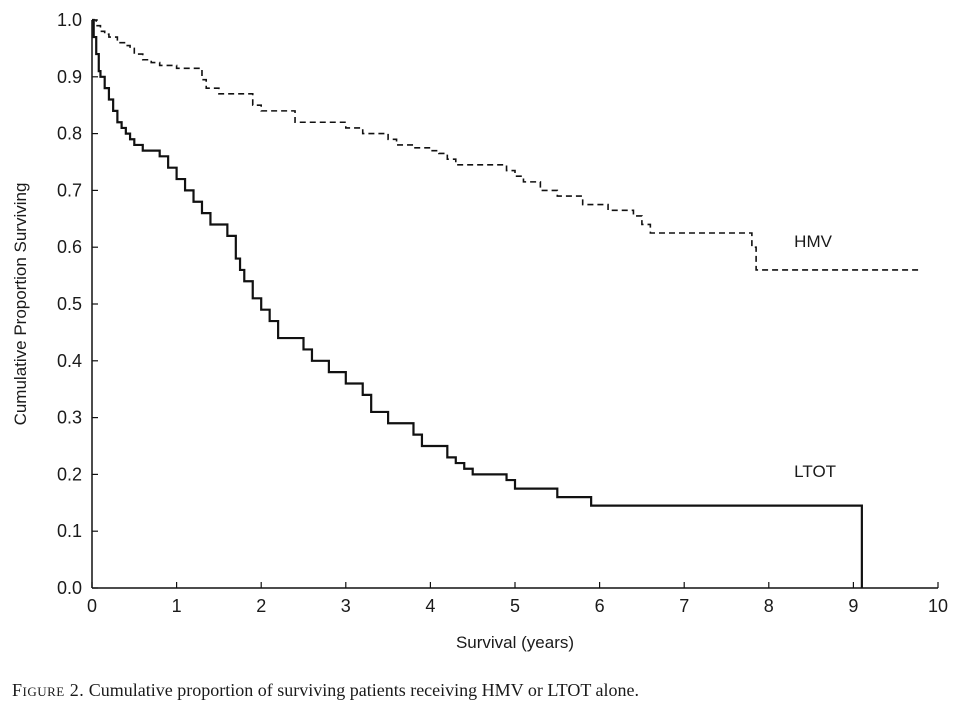 This screenshot has width=960, height=713. Describe the element at coordinates (69, 588) in the screenshot. I see `y-tick-label: 0.0` at that location.